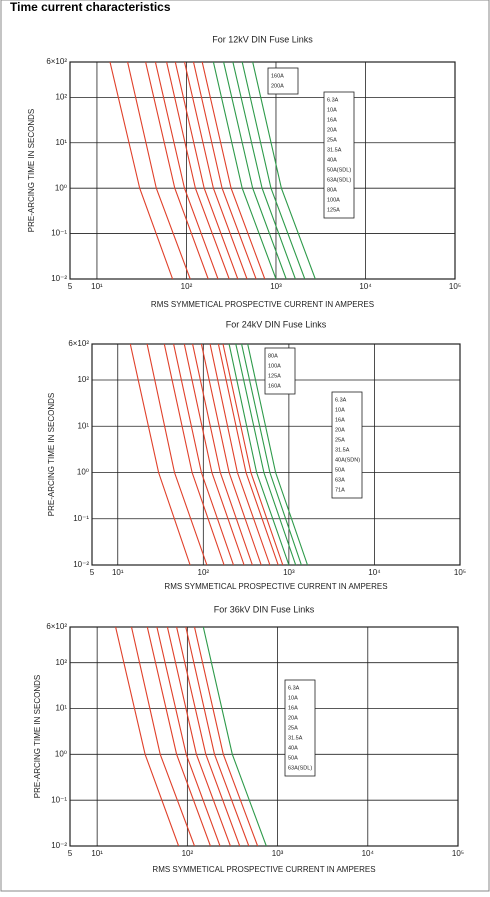 Image resolution: width=490 pixels, height=897 pixels. Describe the element at coordinates (204, 572) in the screenshot. I see `x-tick-label: 10²` at that location.